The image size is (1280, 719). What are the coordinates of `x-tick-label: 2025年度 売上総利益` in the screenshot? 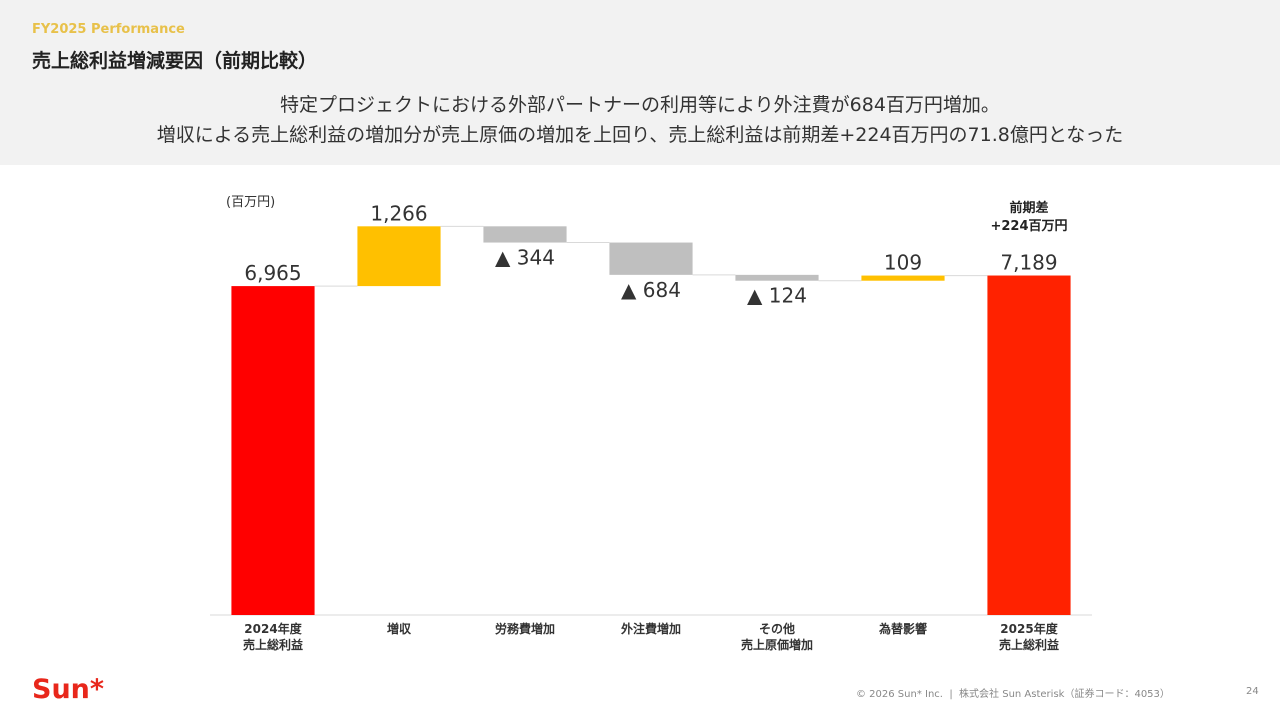 It's located at (1028, 637).